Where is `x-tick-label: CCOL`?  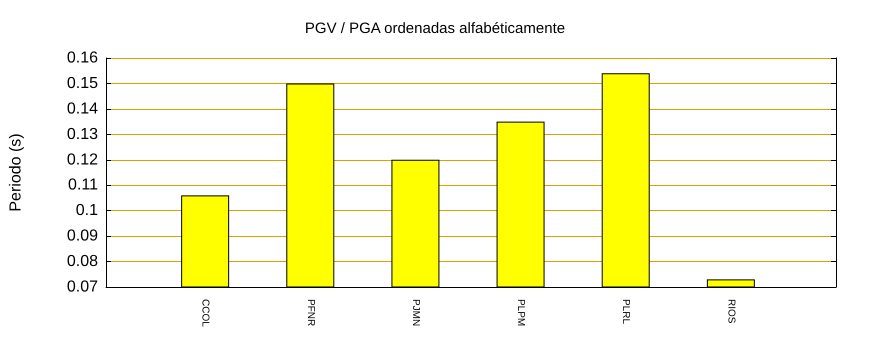 x-tick-label: CCOL is located at coordinates (205, 313).